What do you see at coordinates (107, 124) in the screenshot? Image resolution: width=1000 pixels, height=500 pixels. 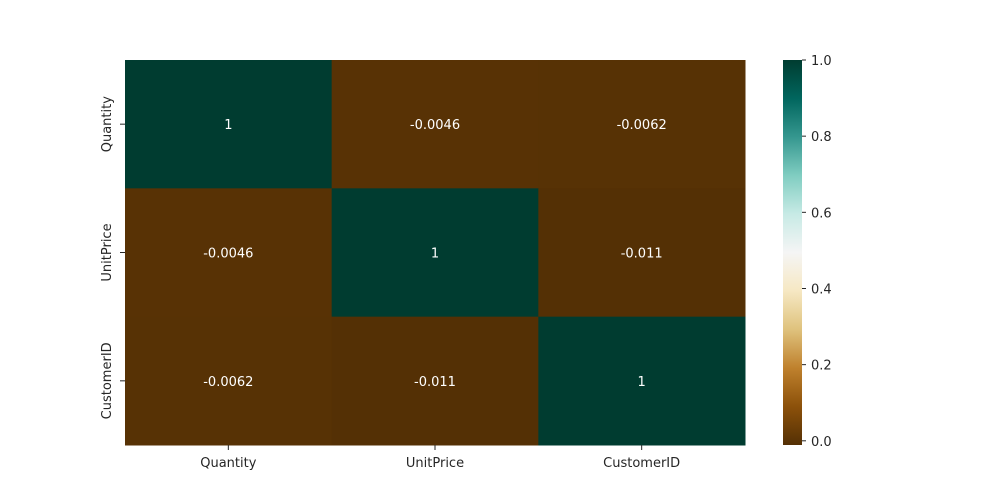 I see `y-tick-label: Quantity` at bounding box center [107, 124].